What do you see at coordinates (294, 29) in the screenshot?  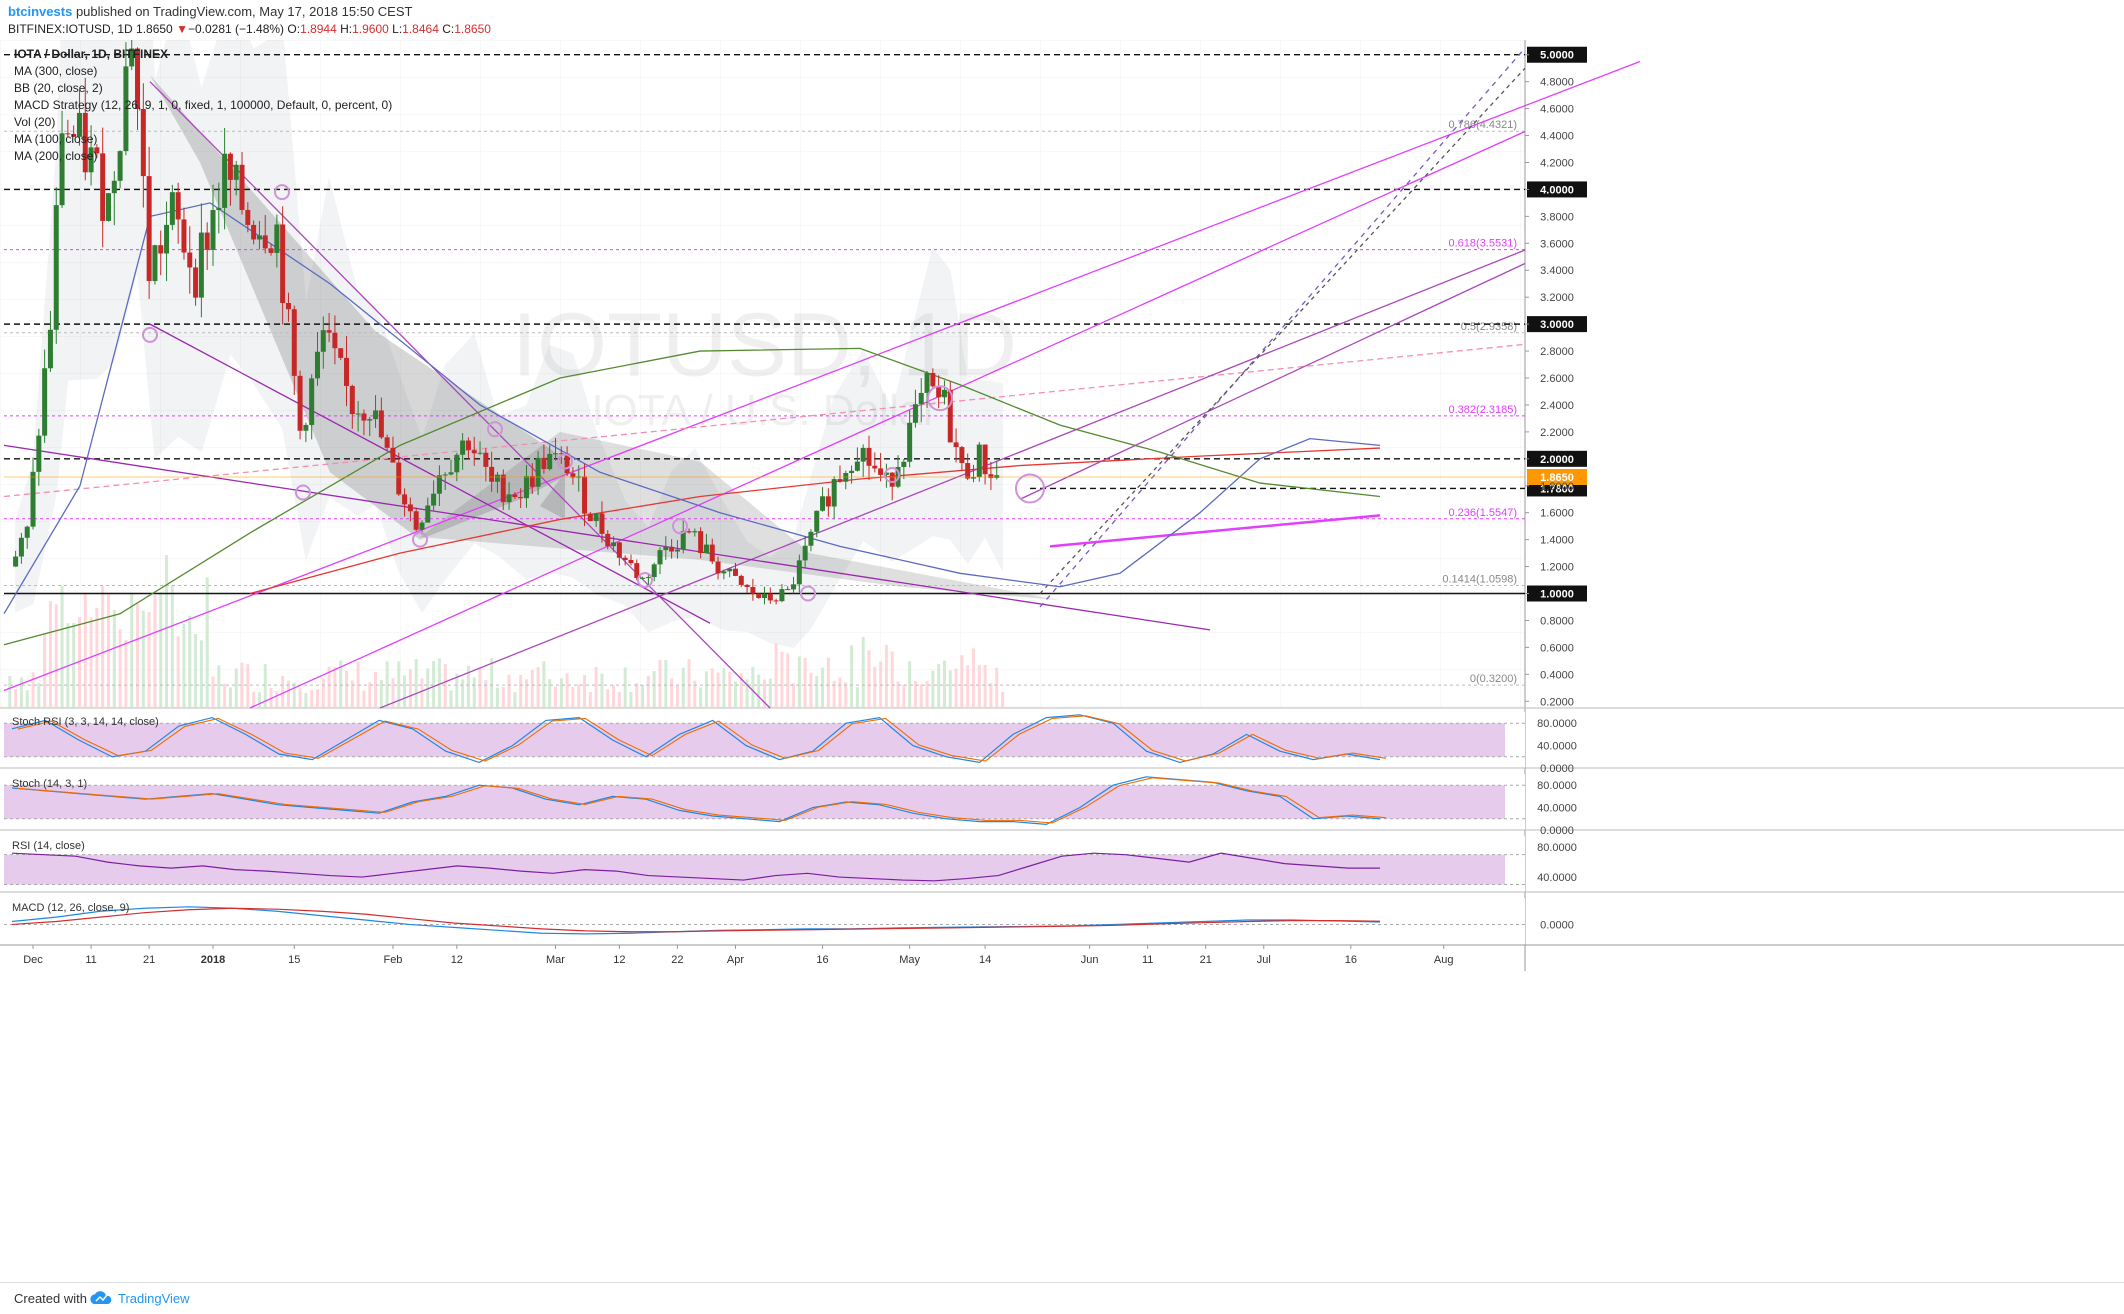 I see `open-label: O:` at bounding box center [294, 29].